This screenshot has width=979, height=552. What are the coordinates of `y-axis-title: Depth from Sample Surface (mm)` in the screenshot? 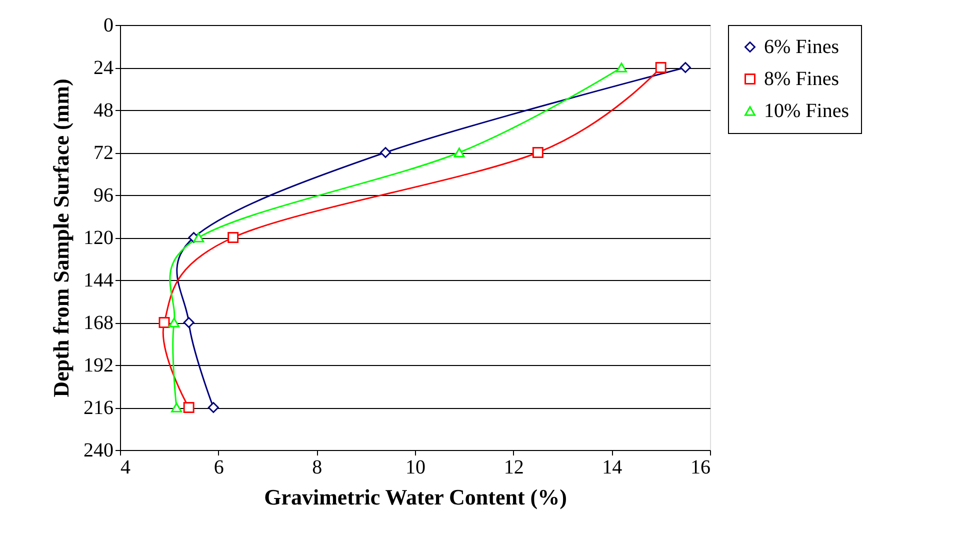 It's located at (61, 238).